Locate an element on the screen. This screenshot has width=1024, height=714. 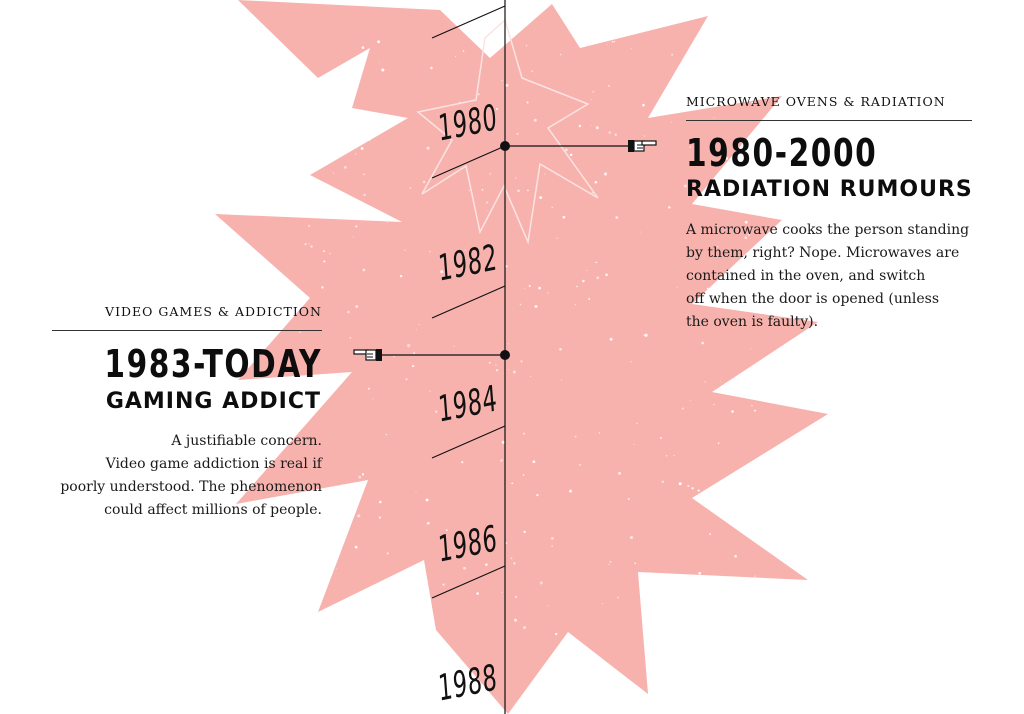
year-ticks is located at coordinates (468, 302).